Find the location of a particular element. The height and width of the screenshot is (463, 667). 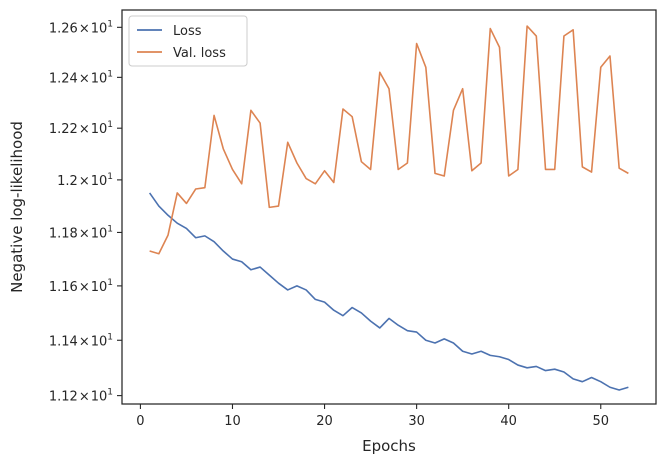

y-tick-label: 1.16×10¹ is located at coordinates (81, 286).